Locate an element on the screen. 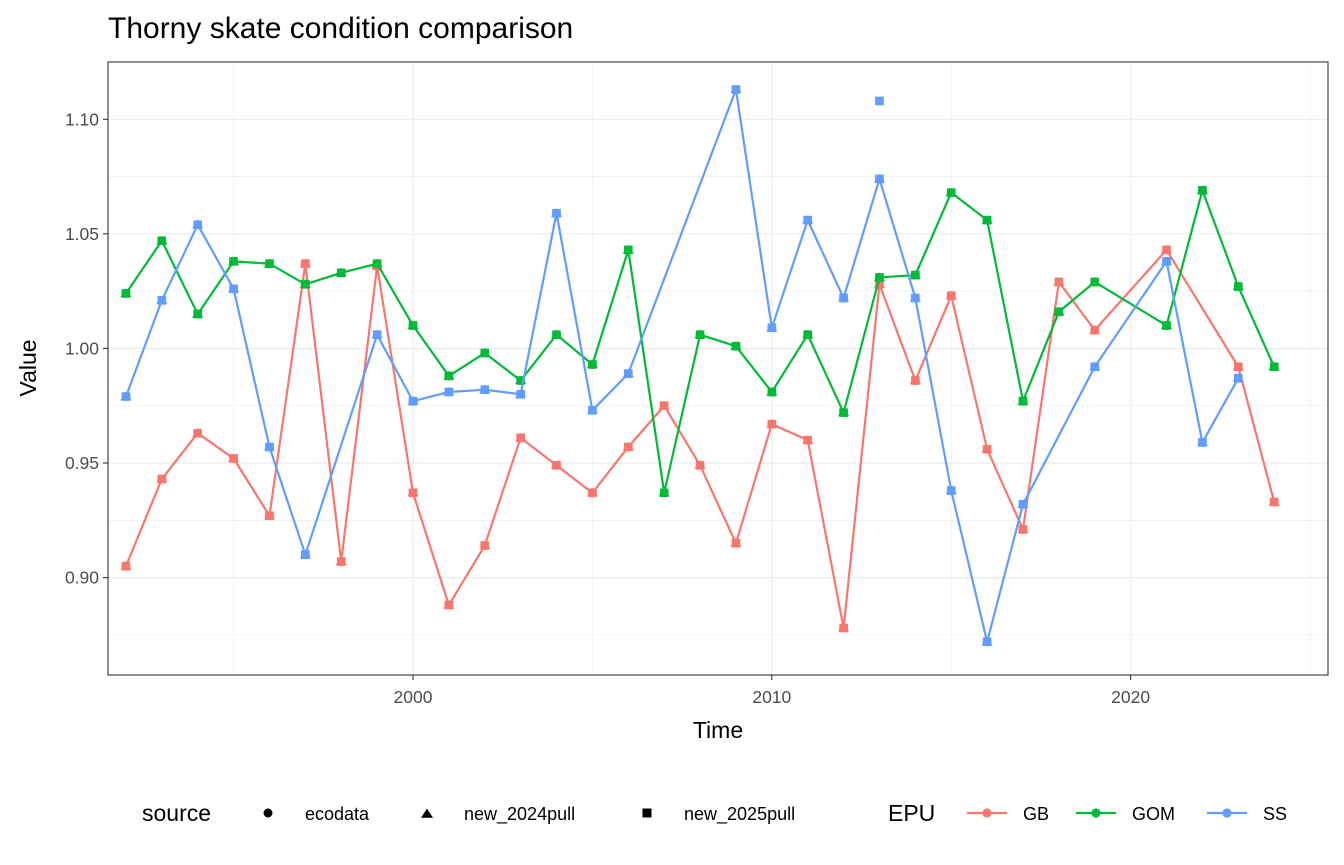  y-tick-label: 0.95 is located at coordinates (82, 463).